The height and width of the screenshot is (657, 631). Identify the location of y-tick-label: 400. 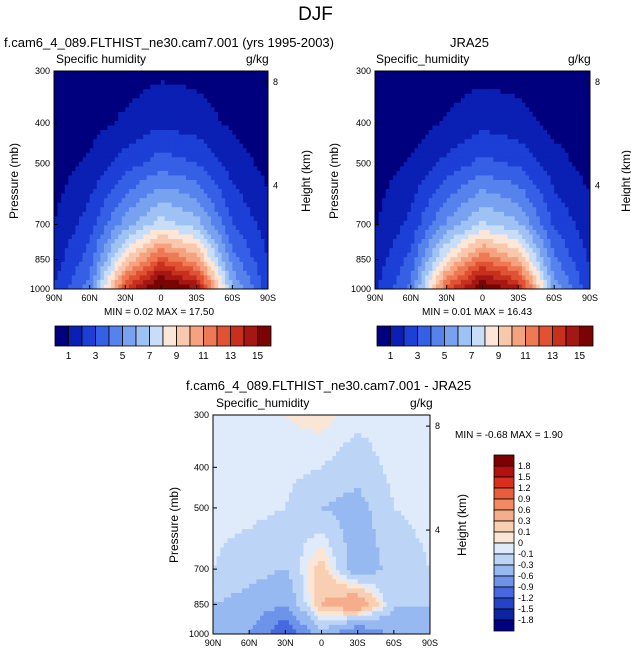
(42, 123).